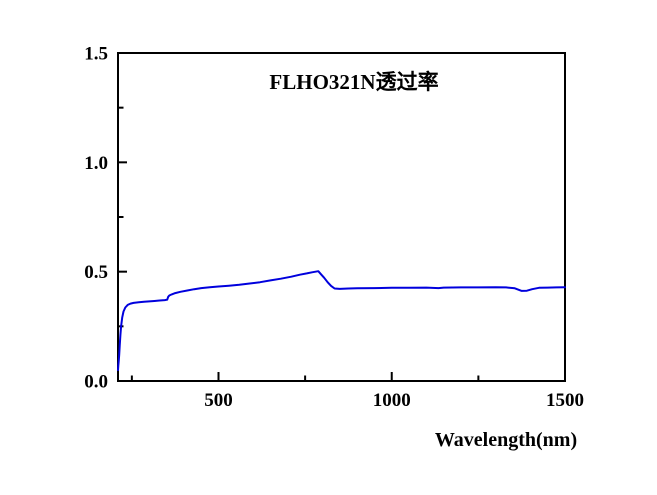  Describe the element at coordinates (96, 54) in the screenshot. I see `y-tick-label: 1.5` at that location.